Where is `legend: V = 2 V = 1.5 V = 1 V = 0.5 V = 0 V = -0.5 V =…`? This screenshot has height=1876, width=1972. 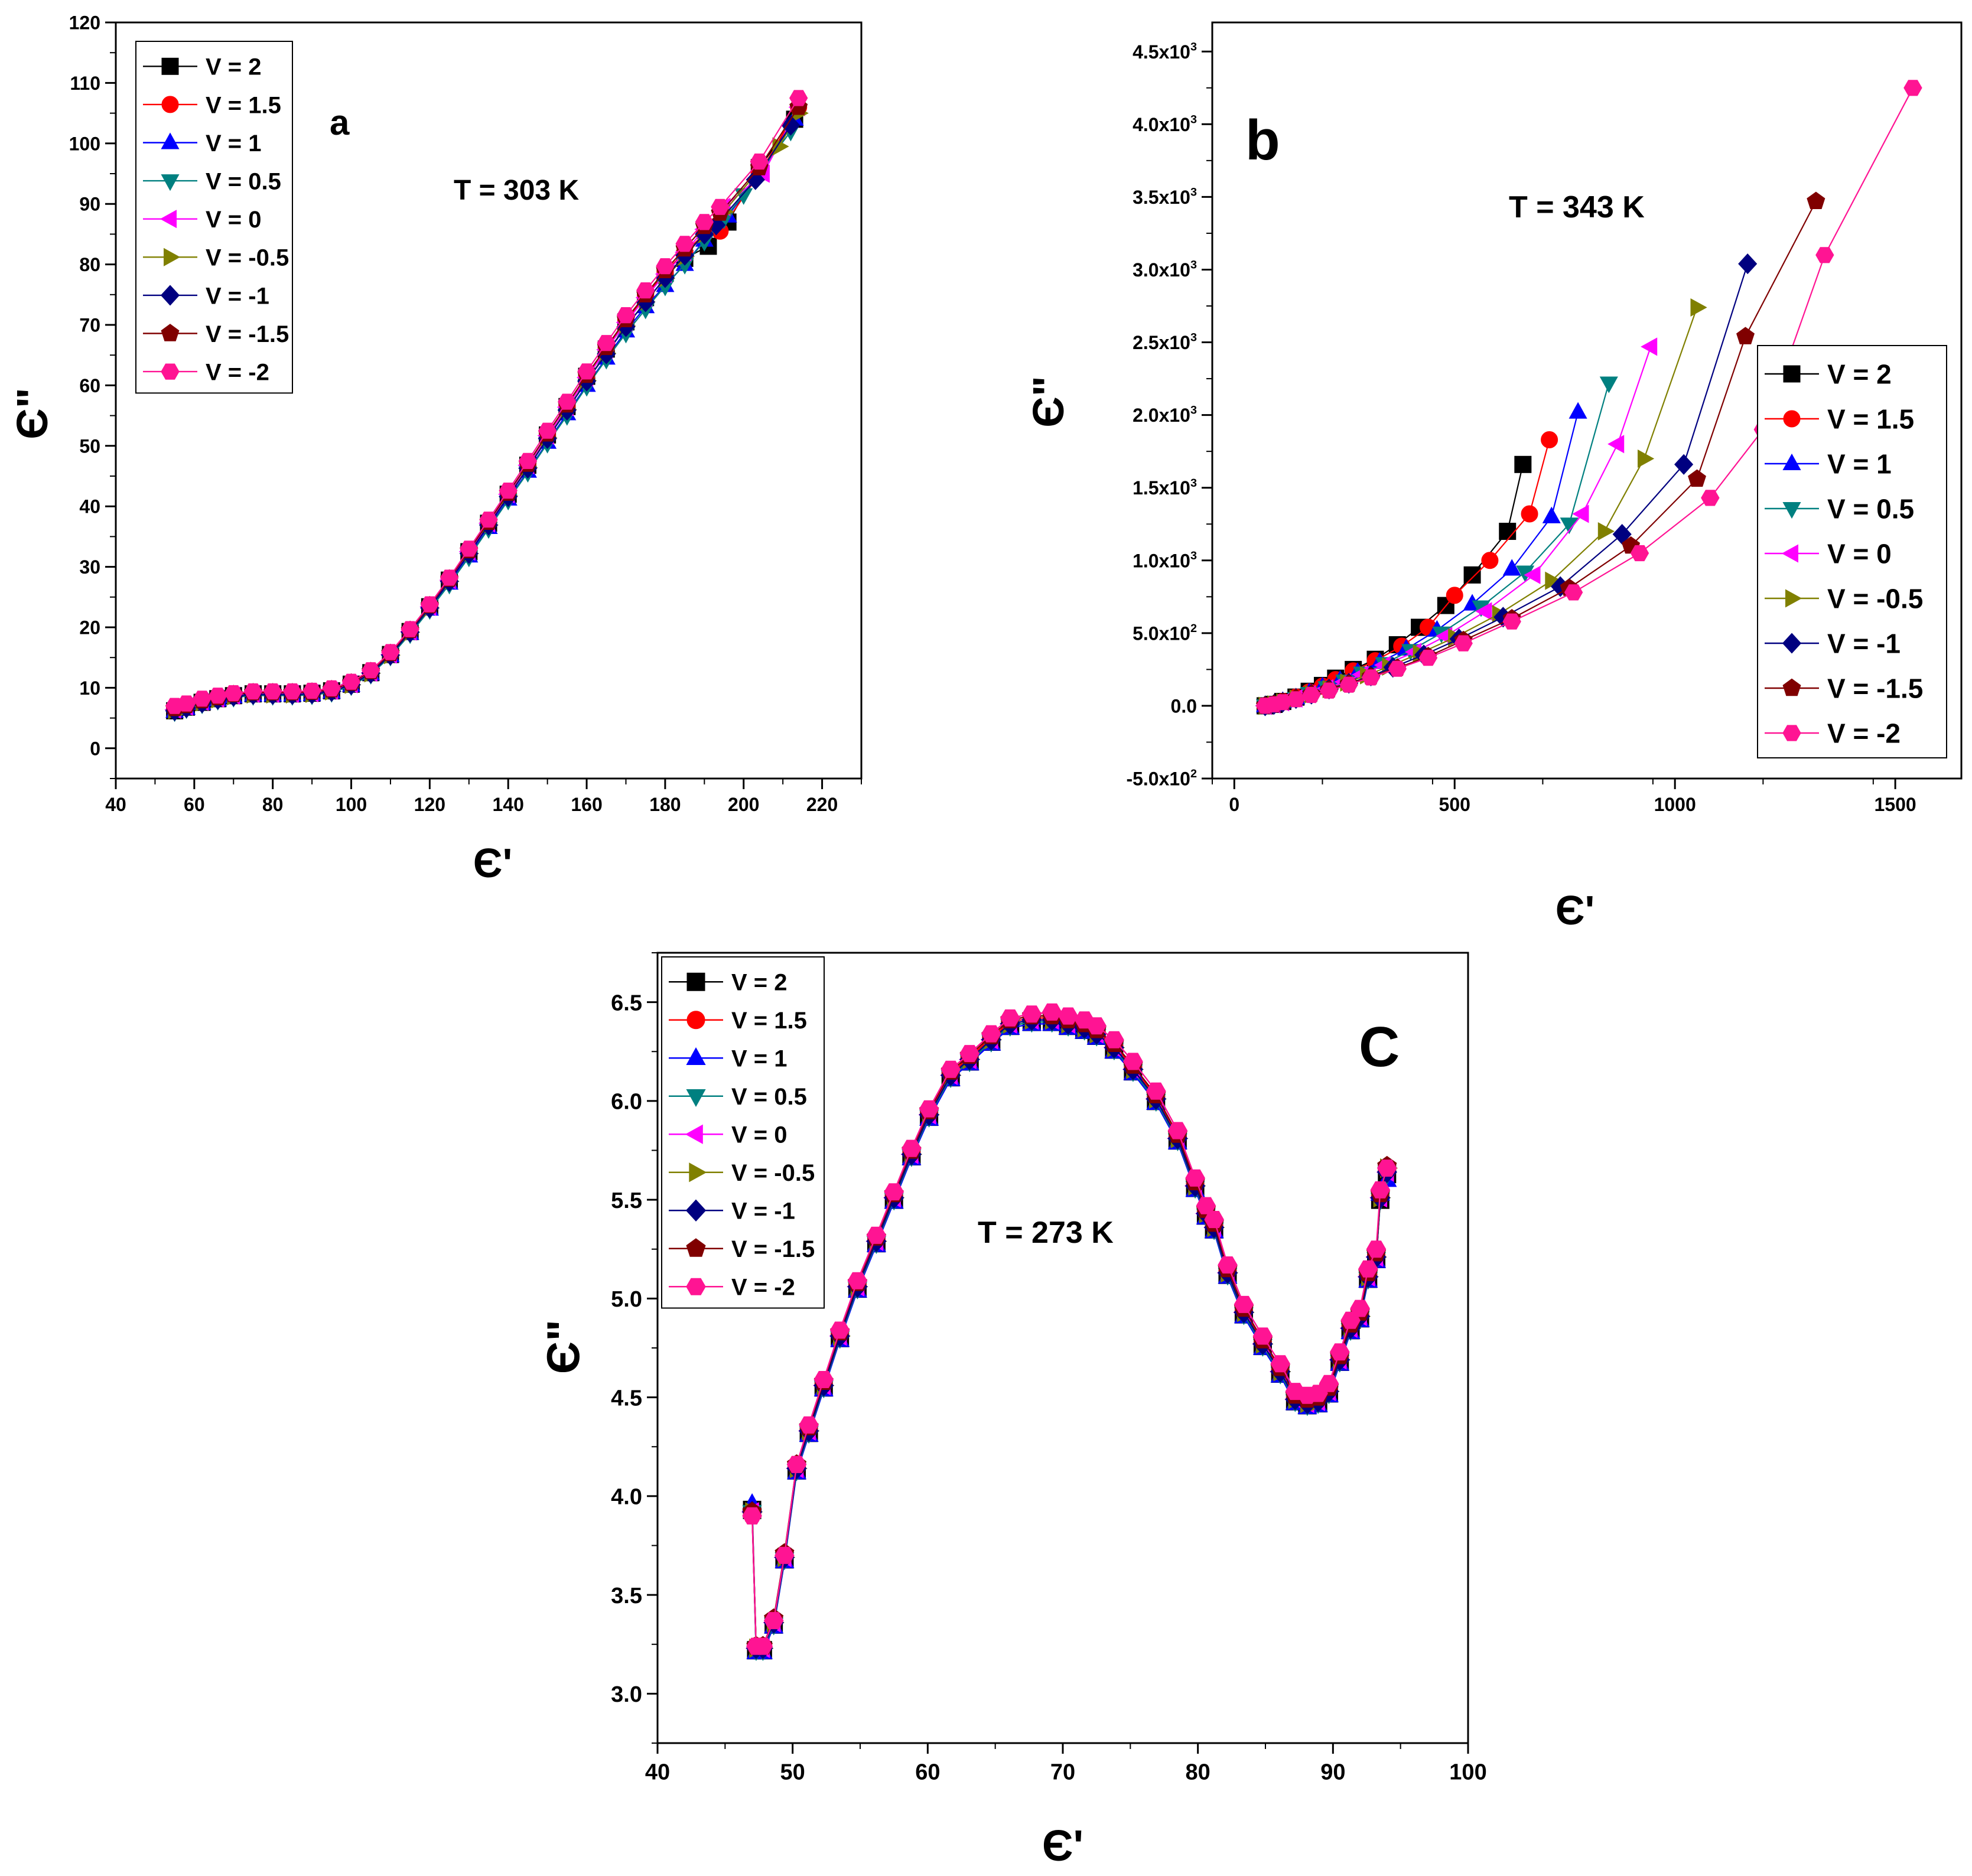 legend: V = 2 V = 1.5 V = 1 V = 0.5 V = 0 V = -0.5 V =… is located at coordinates (743, 1132).